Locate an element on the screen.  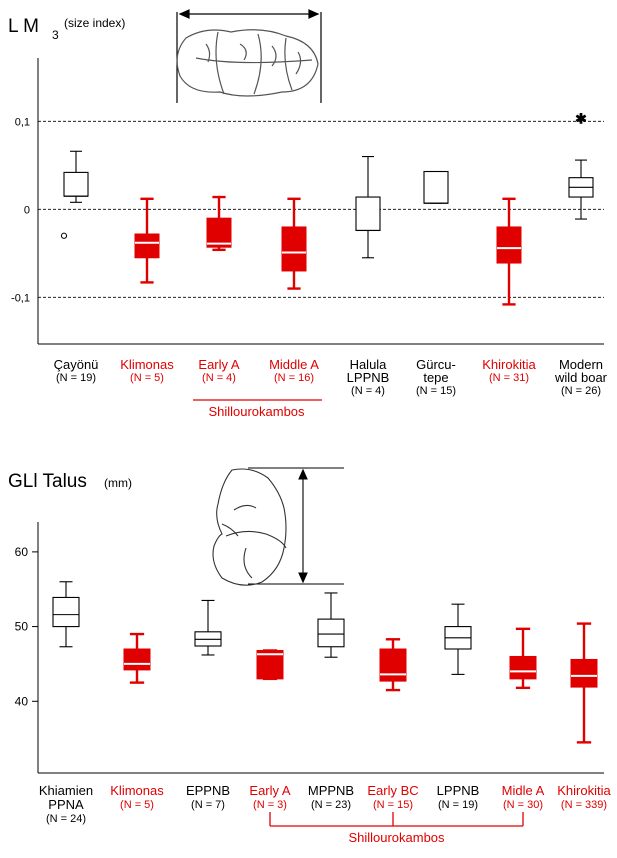
panel2-title: GLl Talus is located at coordinates (47, 481).